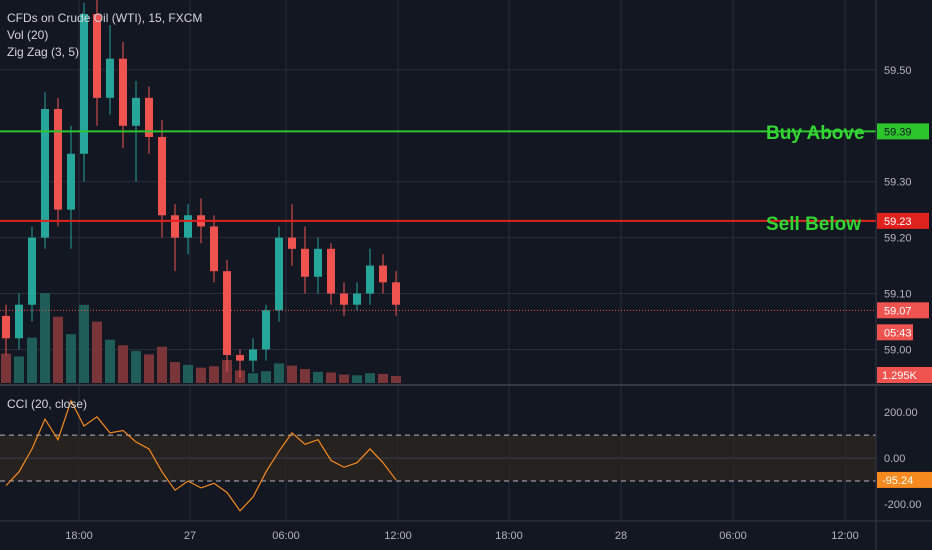  Describe the element at coordinates (898, 295) in the screenshot. I see `price-tick-label: 59.10` at that location.